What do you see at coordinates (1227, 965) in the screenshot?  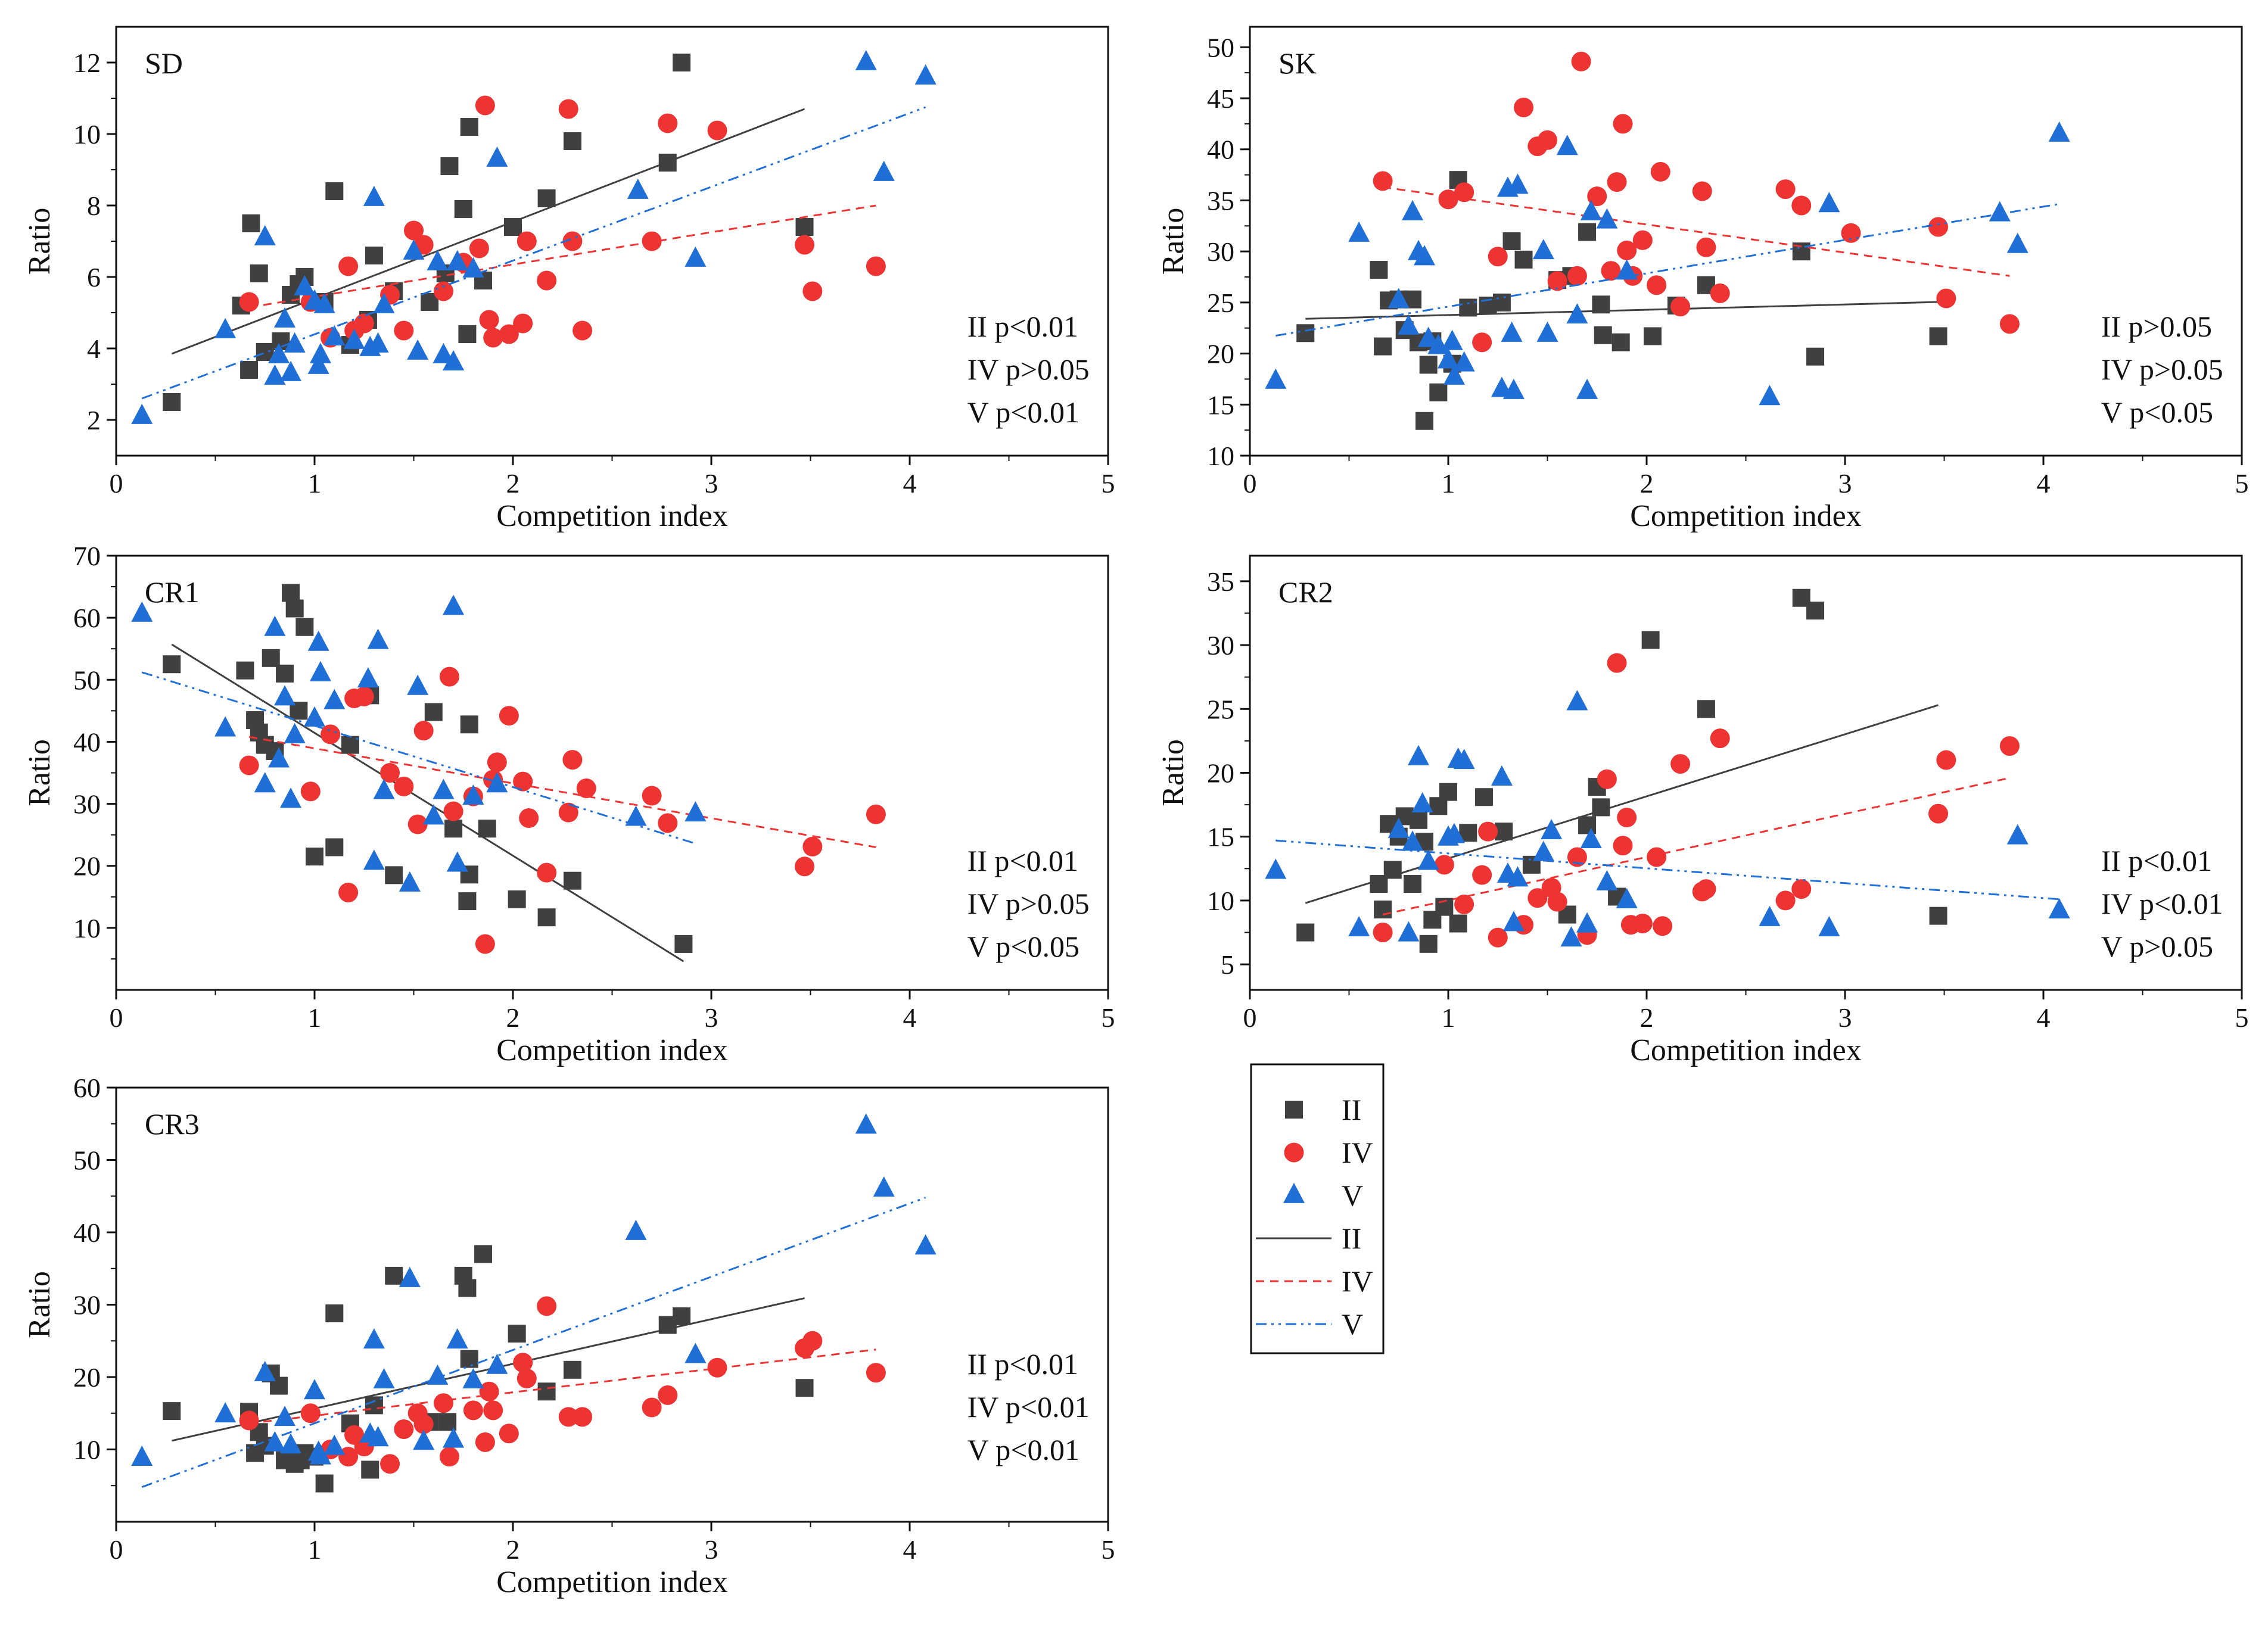 I see `y-tick-label: 5` at bounding box center [1227, 965].